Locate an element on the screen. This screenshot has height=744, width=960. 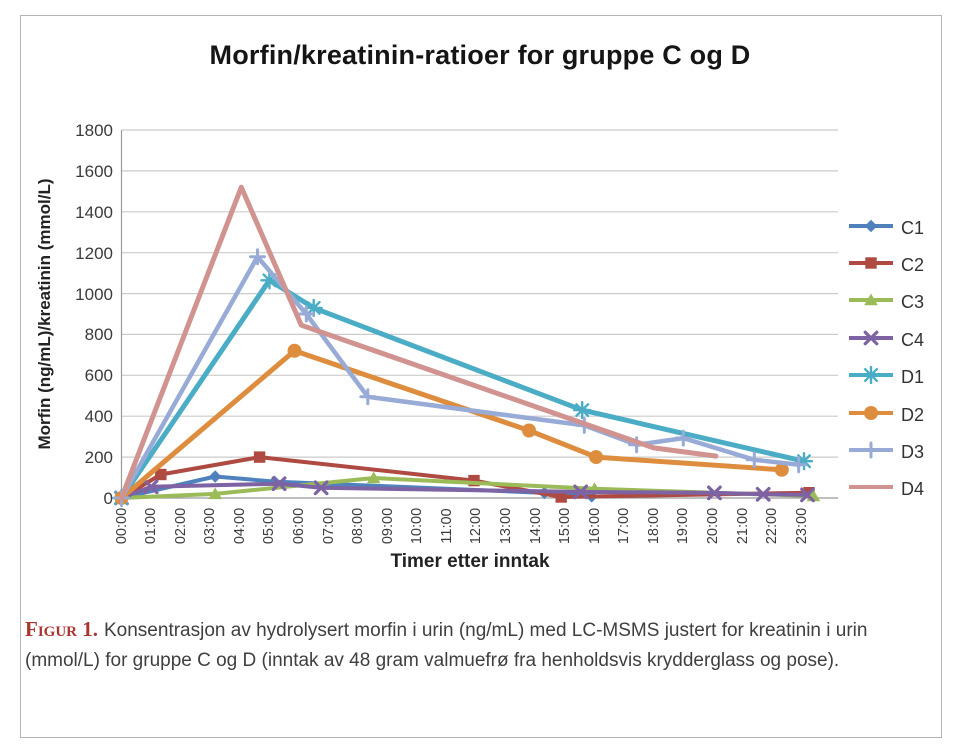
x-tick-label: 11:00 is located at coordinates (446, 526).